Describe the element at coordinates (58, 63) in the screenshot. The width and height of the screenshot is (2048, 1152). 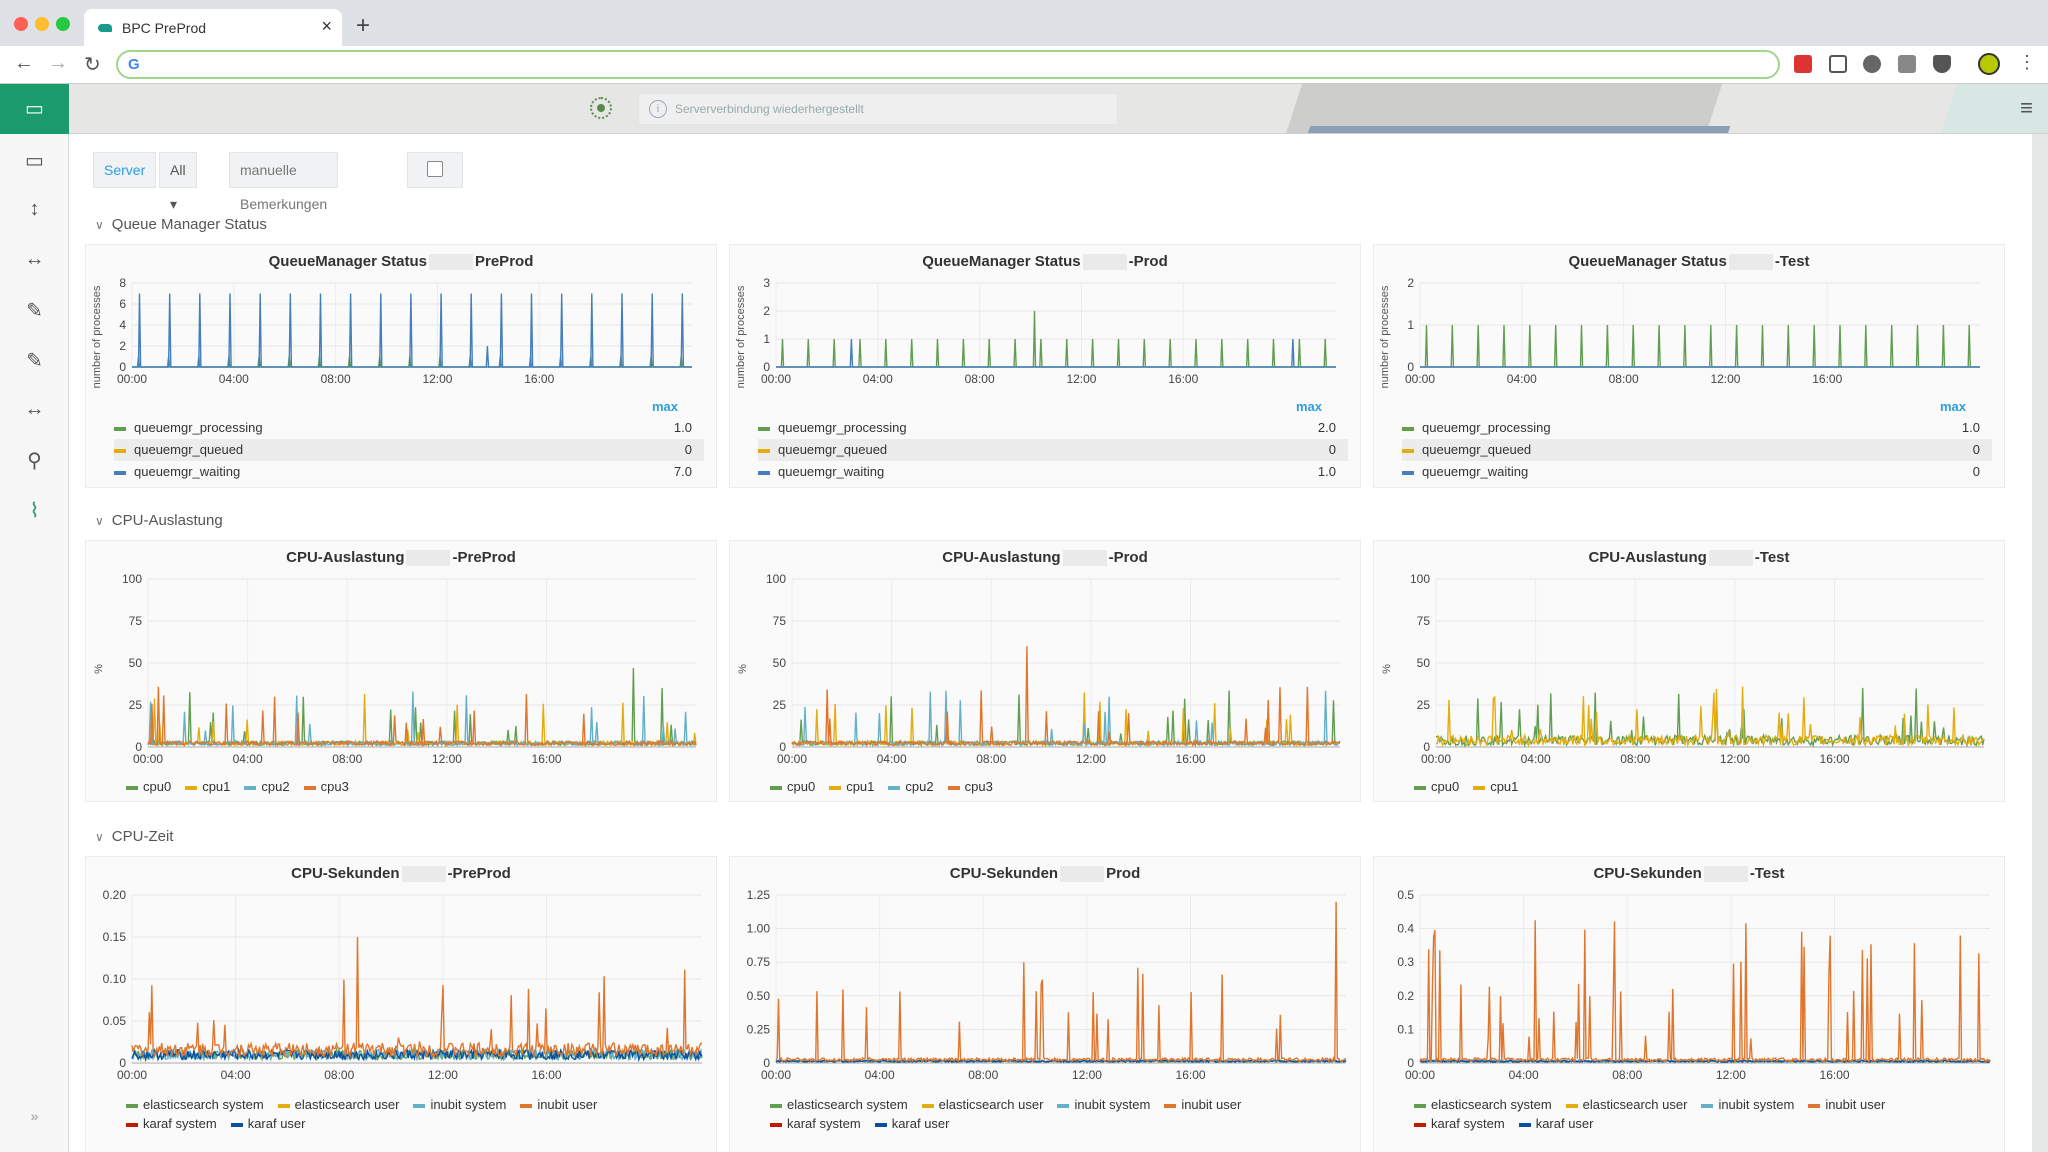
I see `forward-icon: →` at that location.